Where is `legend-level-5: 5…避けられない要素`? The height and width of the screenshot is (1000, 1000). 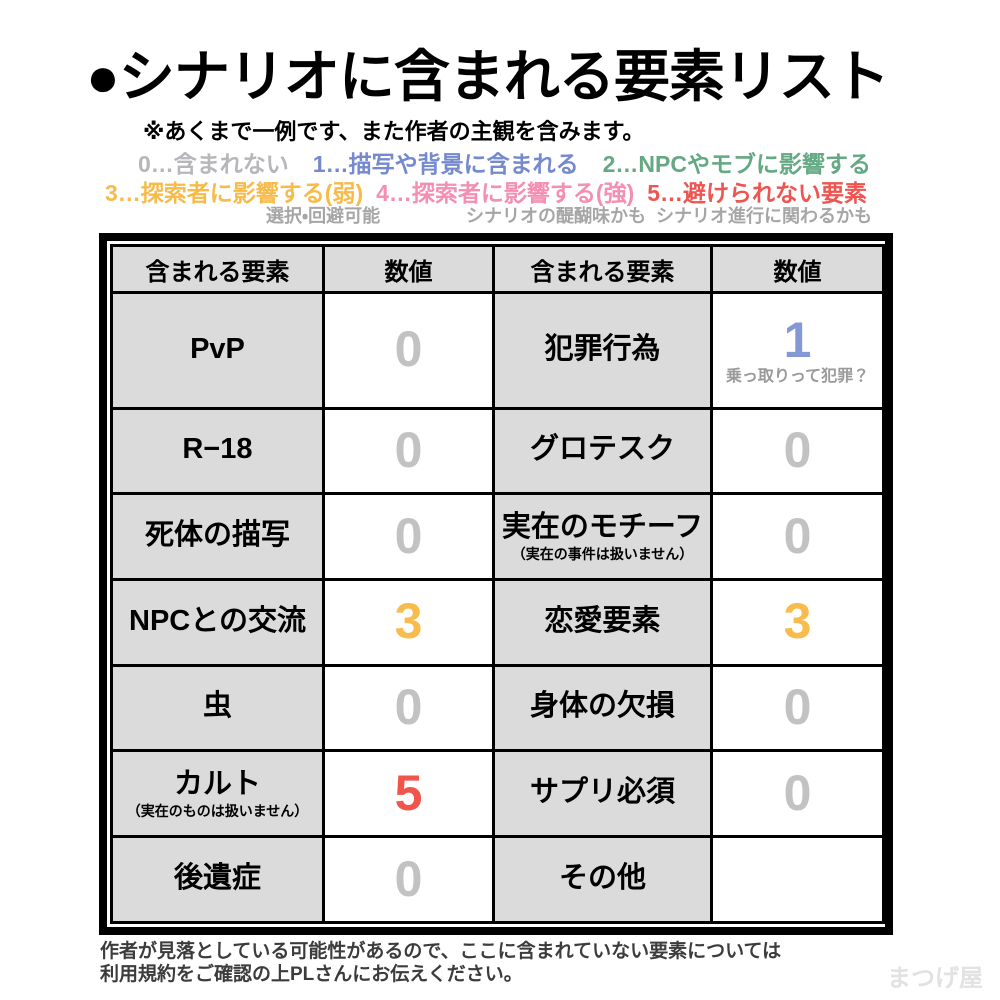 legend-level-5: 5…避けられない要素 is located at coordinates (757, 193).